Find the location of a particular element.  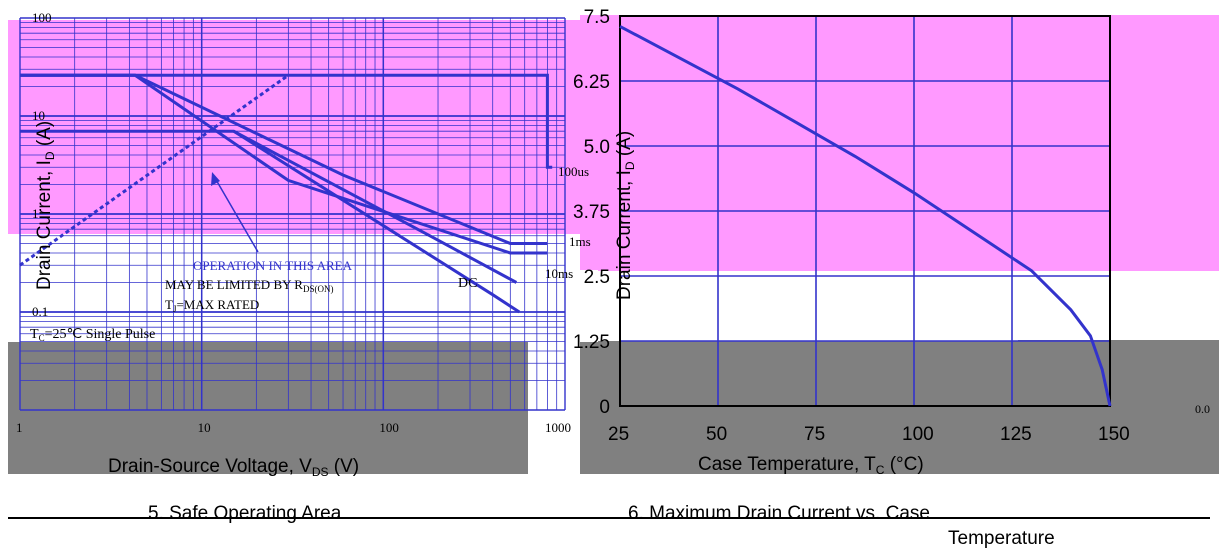

operation-arrowhead is located at coordinates (215, 179).